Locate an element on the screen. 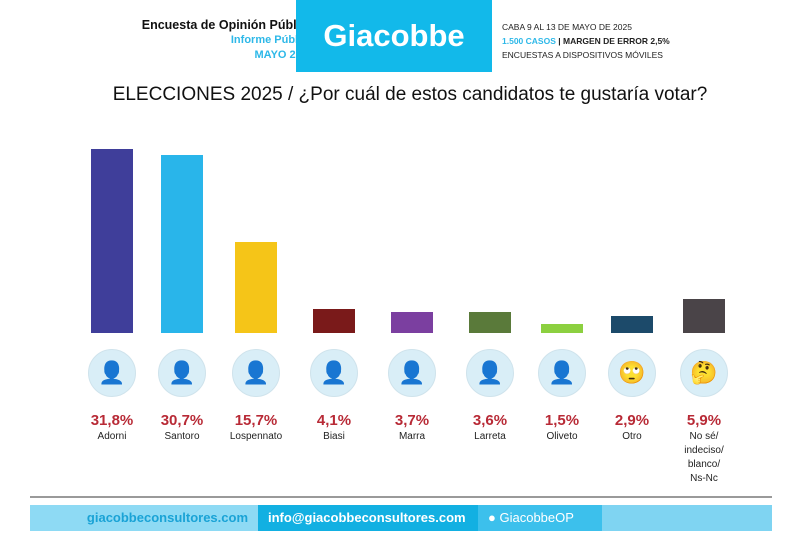  email-link: info@giacobbeconsultores.com is located at coordinates (368, 518).